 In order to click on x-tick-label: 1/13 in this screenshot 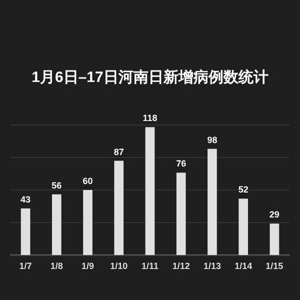, I will do `click(212, 266)`.